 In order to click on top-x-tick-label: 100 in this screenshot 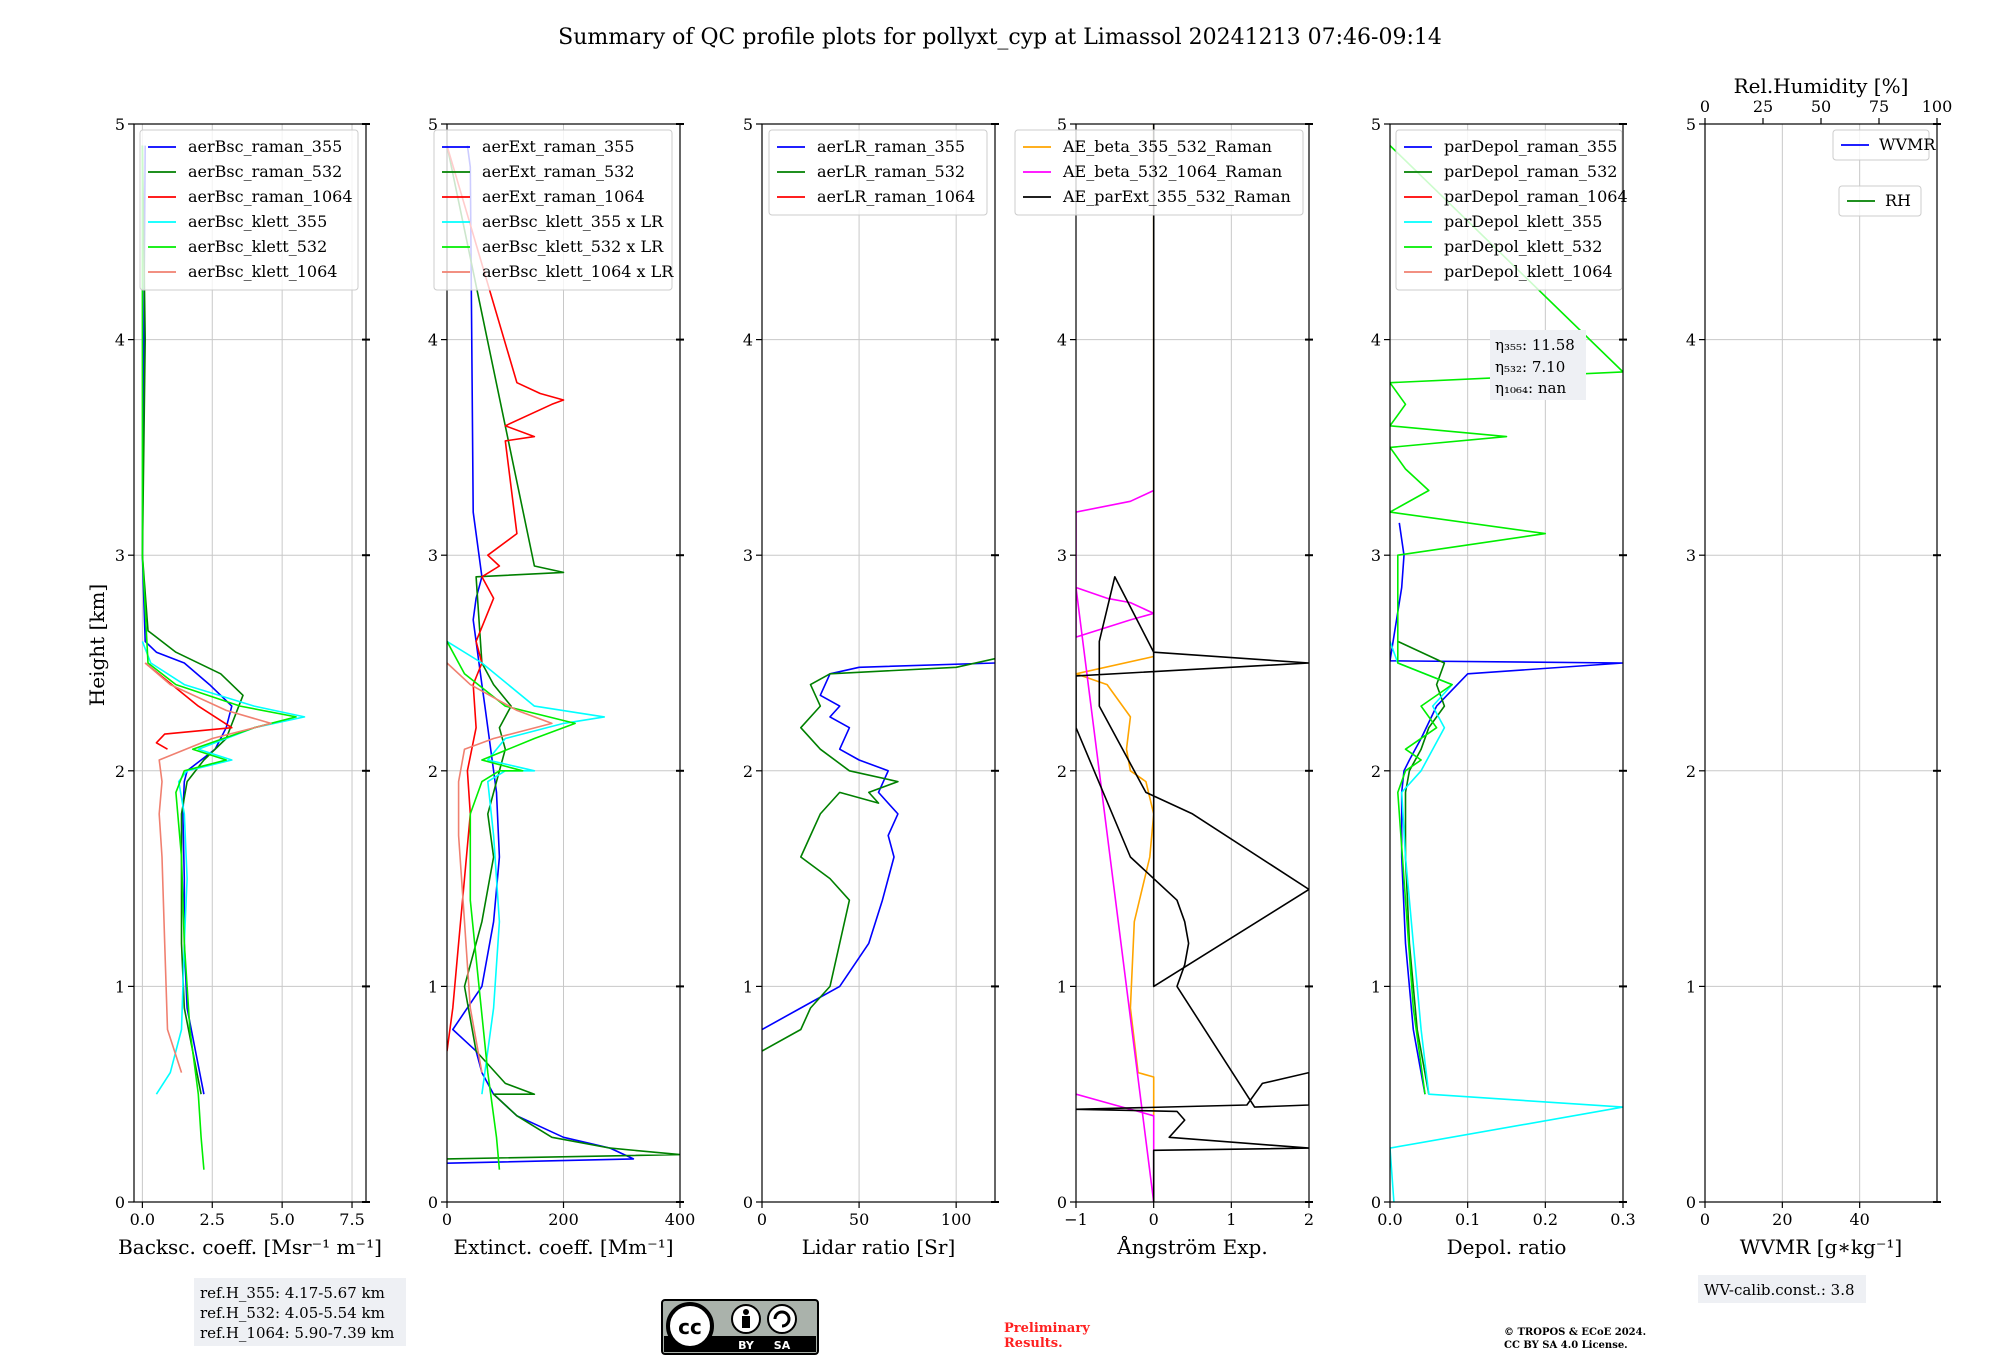, I will do `click(1937, 106)`.